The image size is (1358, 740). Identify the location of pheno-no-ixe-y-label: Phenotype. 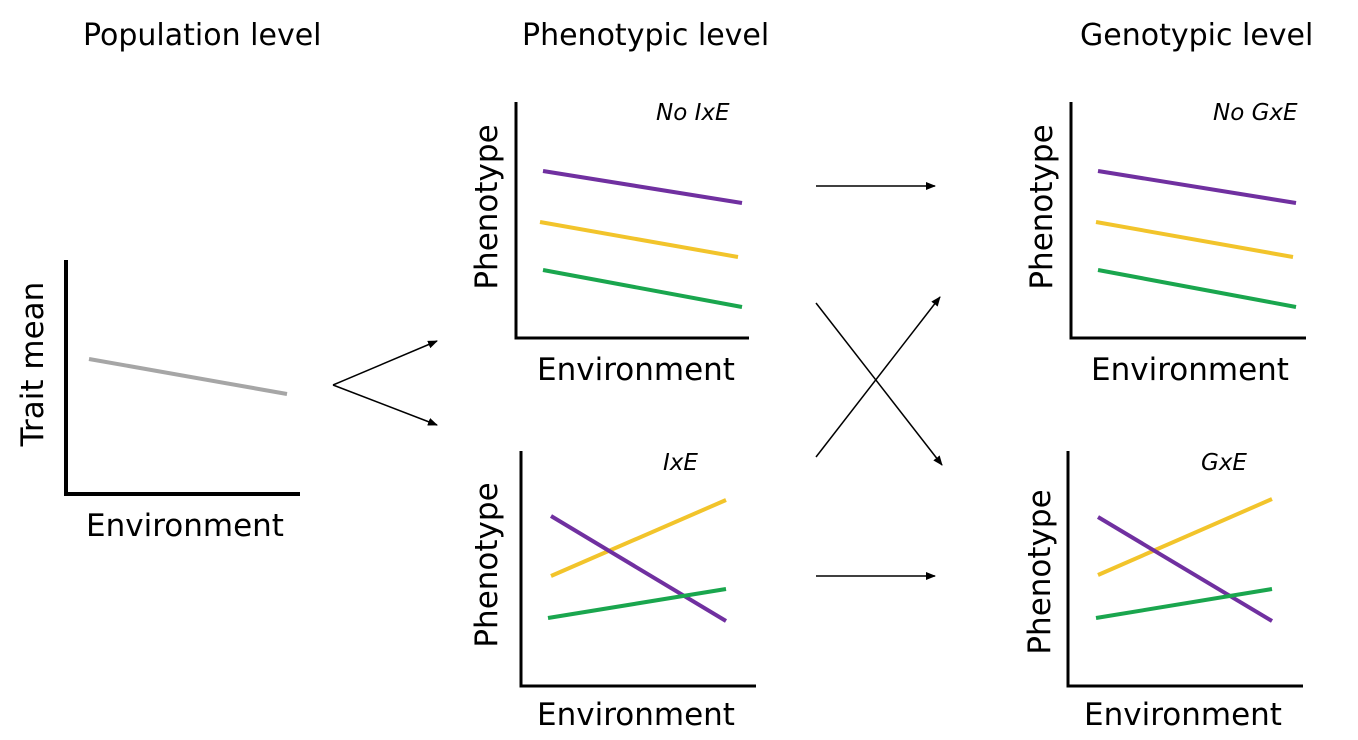
(487, 207).